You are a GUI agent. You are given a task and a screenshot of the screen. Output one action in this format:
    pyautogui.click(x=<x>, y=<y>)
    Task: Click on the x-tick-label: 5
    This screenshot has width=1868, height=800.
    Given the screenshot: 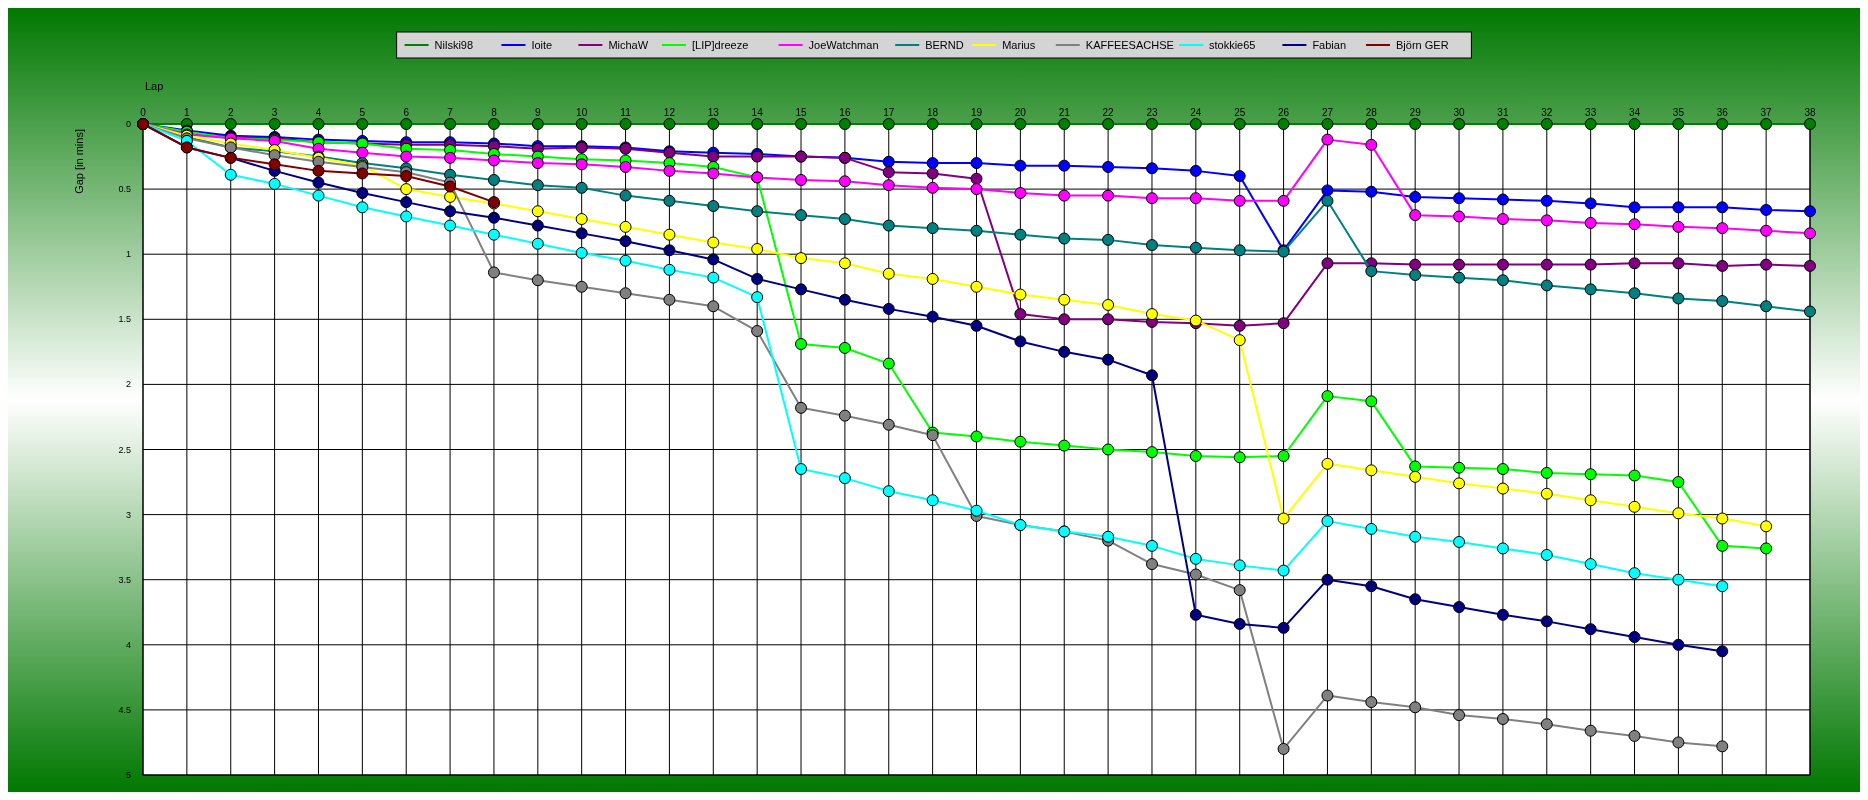 What is the action you would take?
    pyautogui.click(x=362, y=112)
    